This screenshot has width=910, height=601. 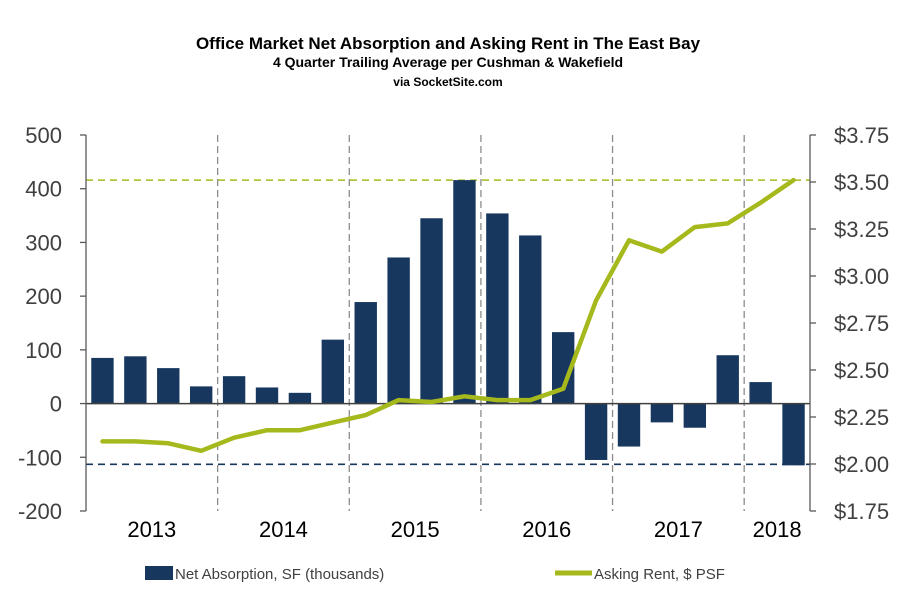 I want to click on legend-label-asking-rent: Asking Rent, $ PSF, so click(x=659, y=574).